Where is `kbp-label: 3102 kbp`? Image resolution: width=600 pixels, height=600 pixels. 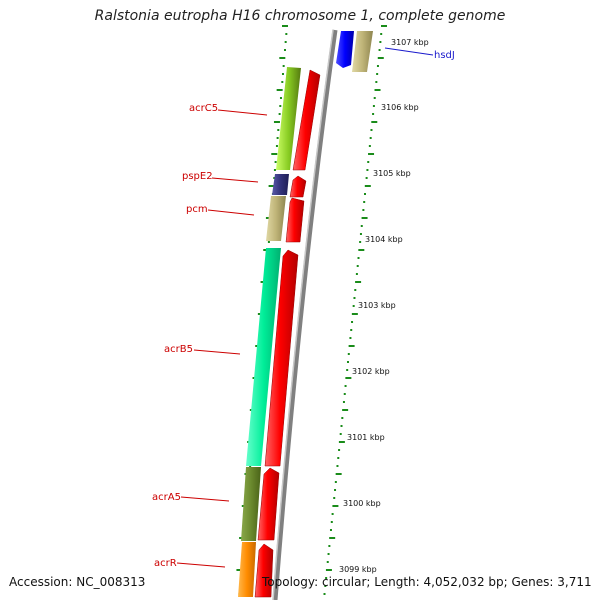
kbp-label: 3102 kbp is located at coordinates (371, 371).